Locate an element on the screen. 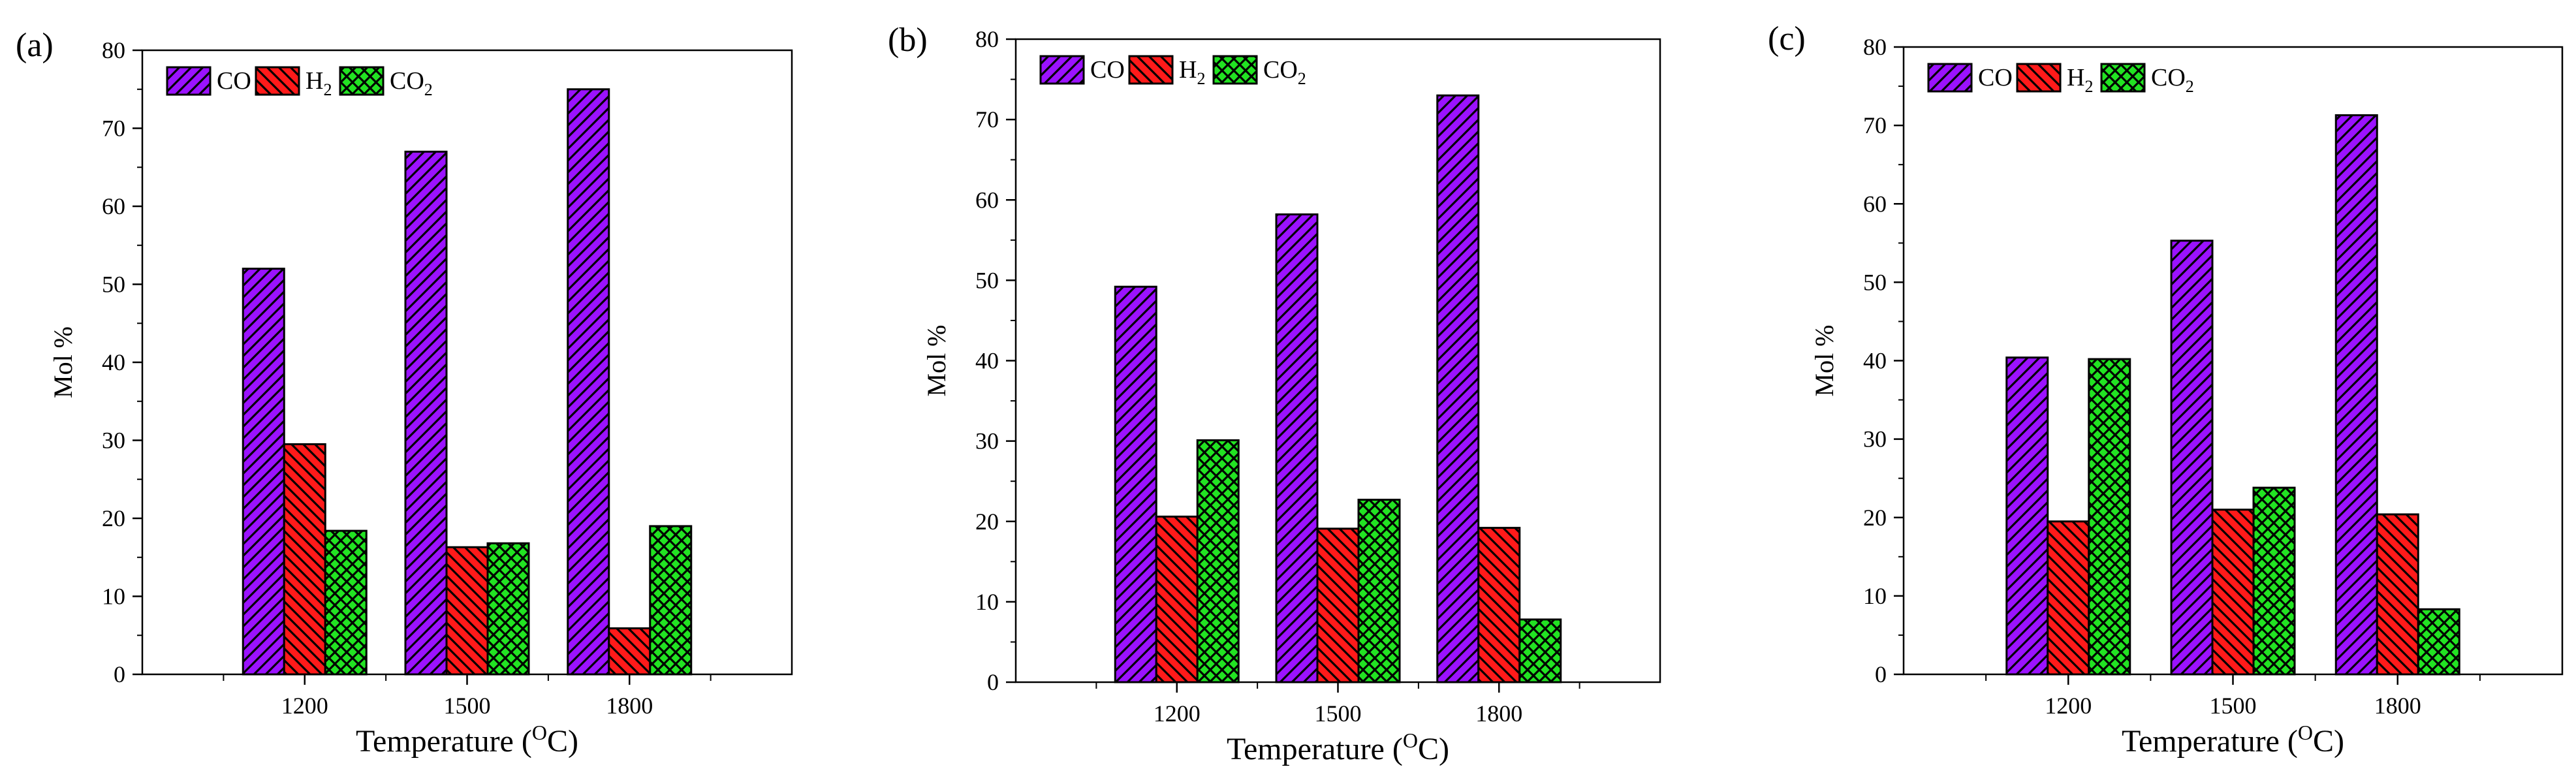 This screenshot has width=2576, height=769. panel-label: (b) is located at coordinates (908, 40).